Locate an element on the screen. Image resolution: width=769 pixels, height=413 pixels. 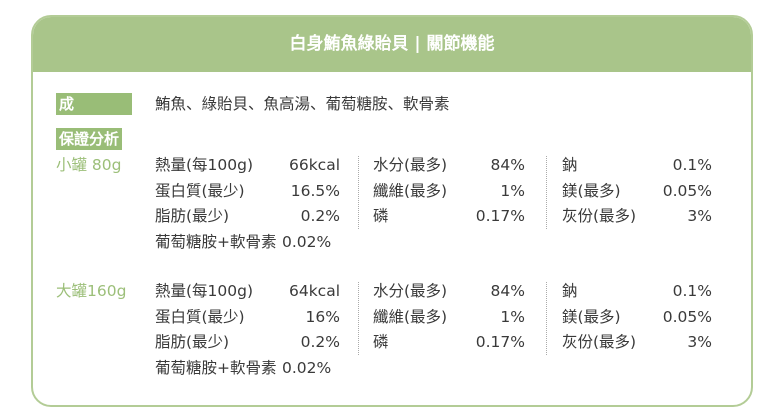
item-value: 64kcal is located at coordinates (314, 291).